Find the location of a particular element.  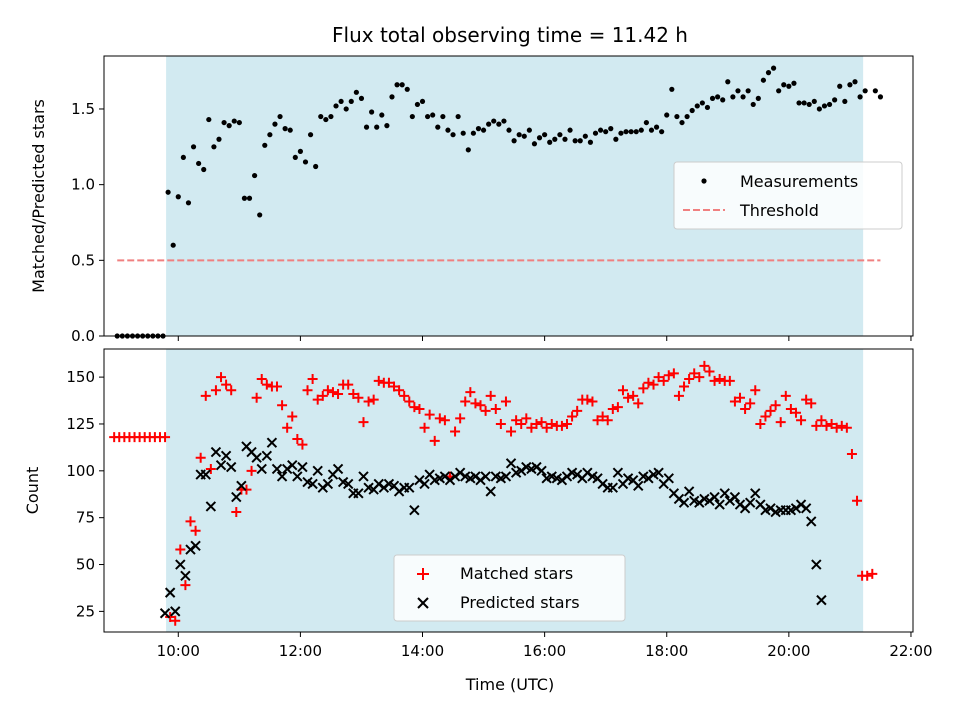

x-tick-label: 12:00 is located at coordinates (300, 651).